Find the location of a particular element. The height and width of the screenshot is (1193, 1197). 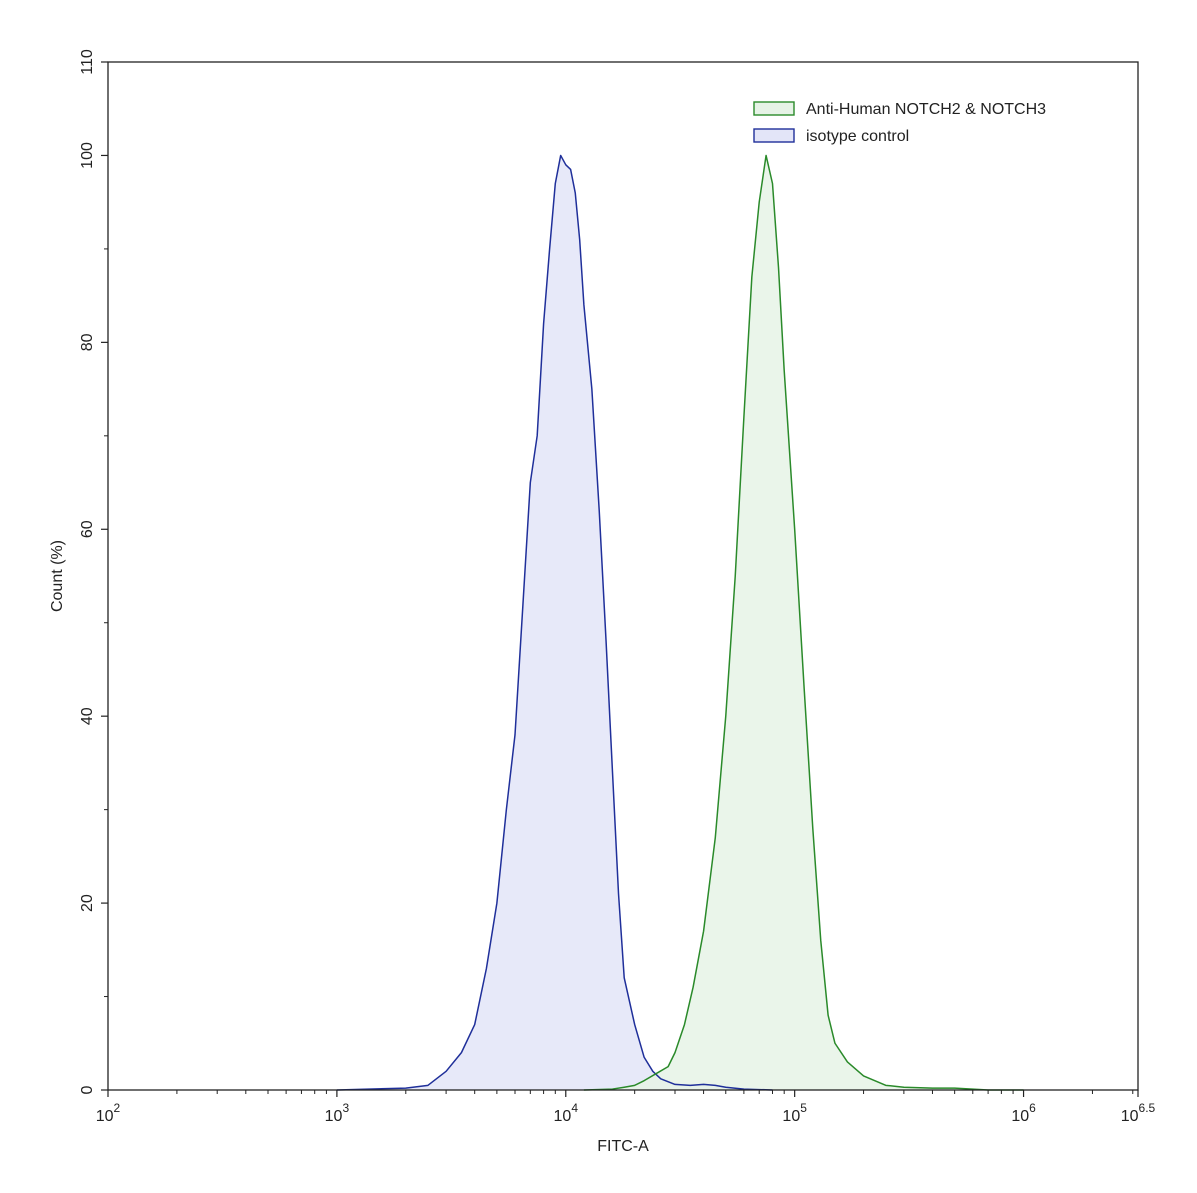

y-tick-label: 60 is located at coordinates (87, 529).